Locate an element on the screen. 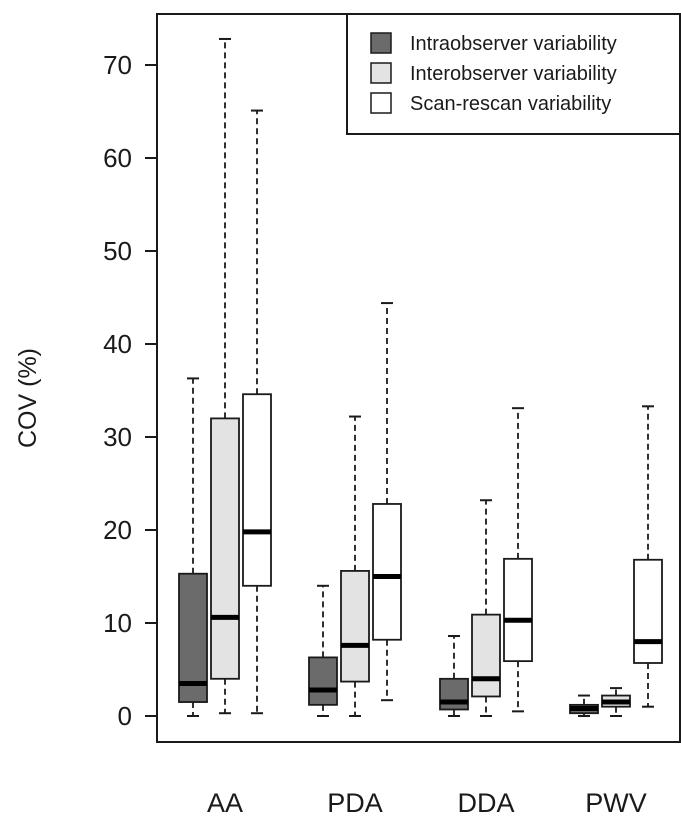 The image size is (681, 816). legend-entry: Scan-rescan variability is located at coordinates (510, 104).